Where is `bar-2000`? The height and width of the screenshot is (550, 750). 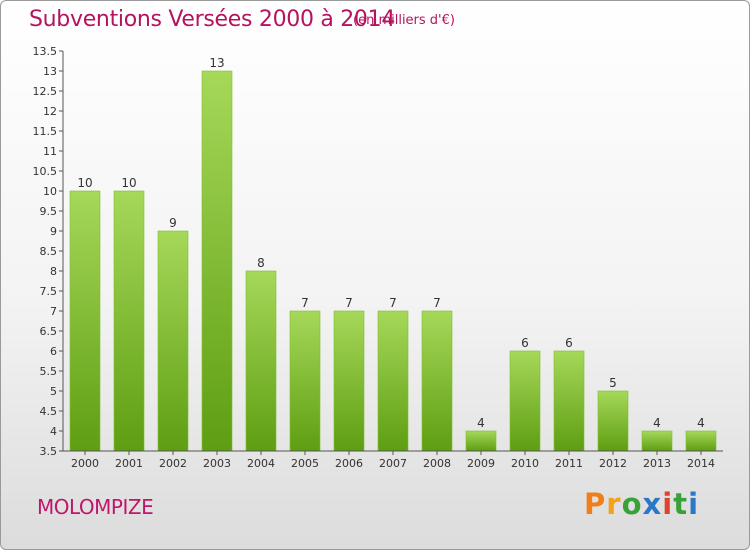 bar-2000 is located at coordinates (85, 321).